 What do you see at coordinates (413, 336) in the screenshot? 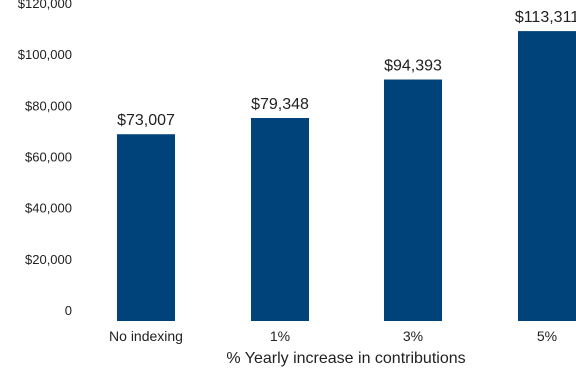
I see `x-tick-label: 3%` at bounding box center [413, 336].